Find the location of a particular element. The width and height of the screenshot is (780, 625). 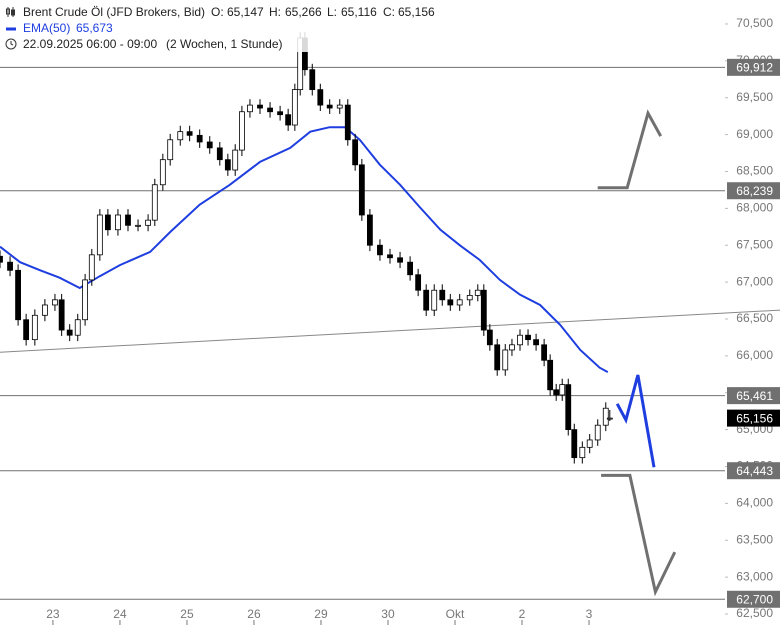

x-tick-label: 30 is located at coordinates (388, 614).